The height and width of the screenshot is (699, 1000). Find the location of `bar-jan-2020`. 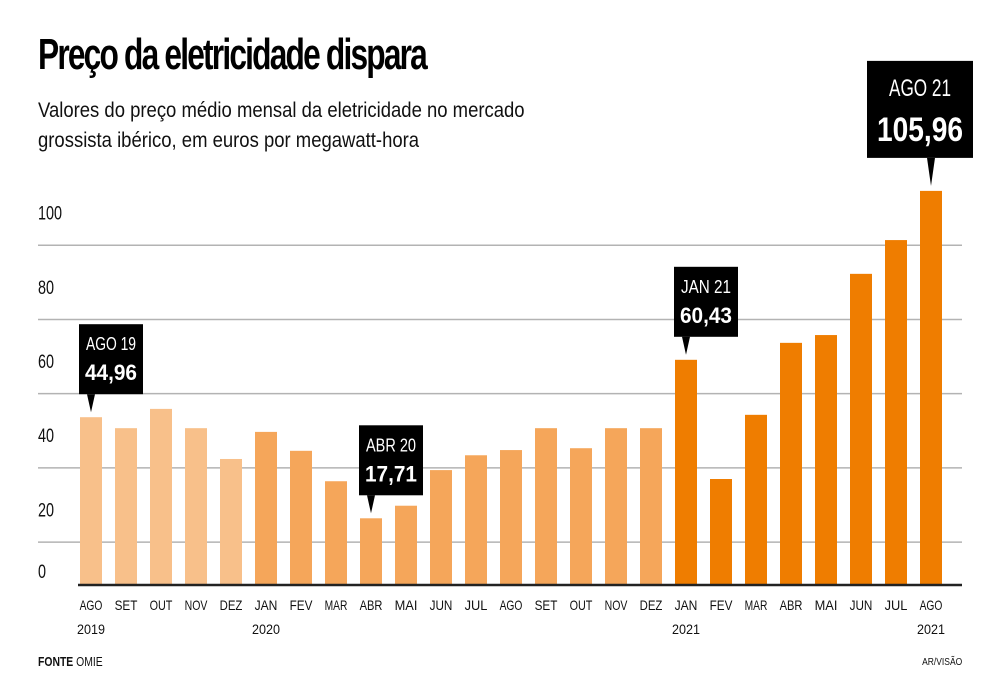

bar-jan-2020 is located at coordinates (266, 507).